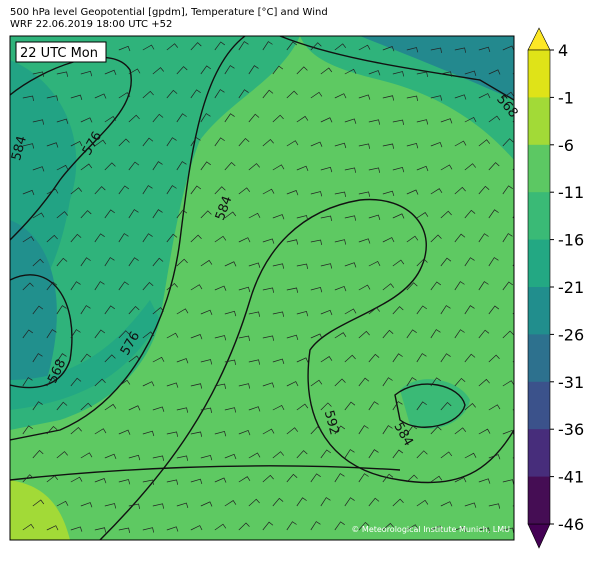  I want to click on colorbar-label: -36, so click(571, 429).